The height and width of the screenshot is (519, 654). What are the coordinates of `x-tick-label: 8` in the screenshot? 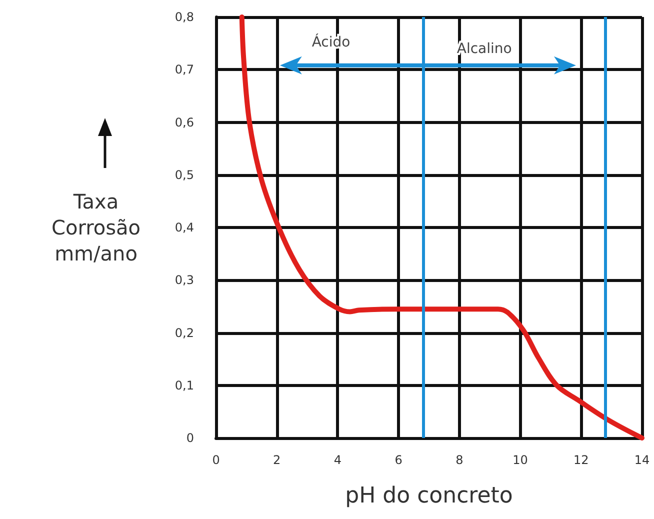 It's located at (460, 460).